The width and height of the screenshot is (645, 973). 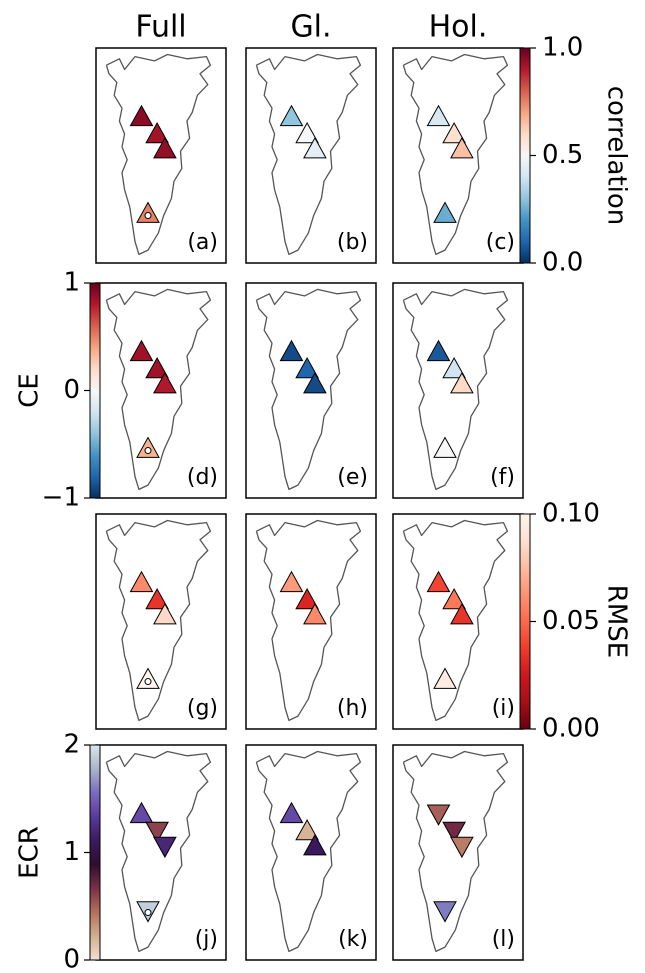 I want to click on column-title: Hol., so click(x=458, y=27).